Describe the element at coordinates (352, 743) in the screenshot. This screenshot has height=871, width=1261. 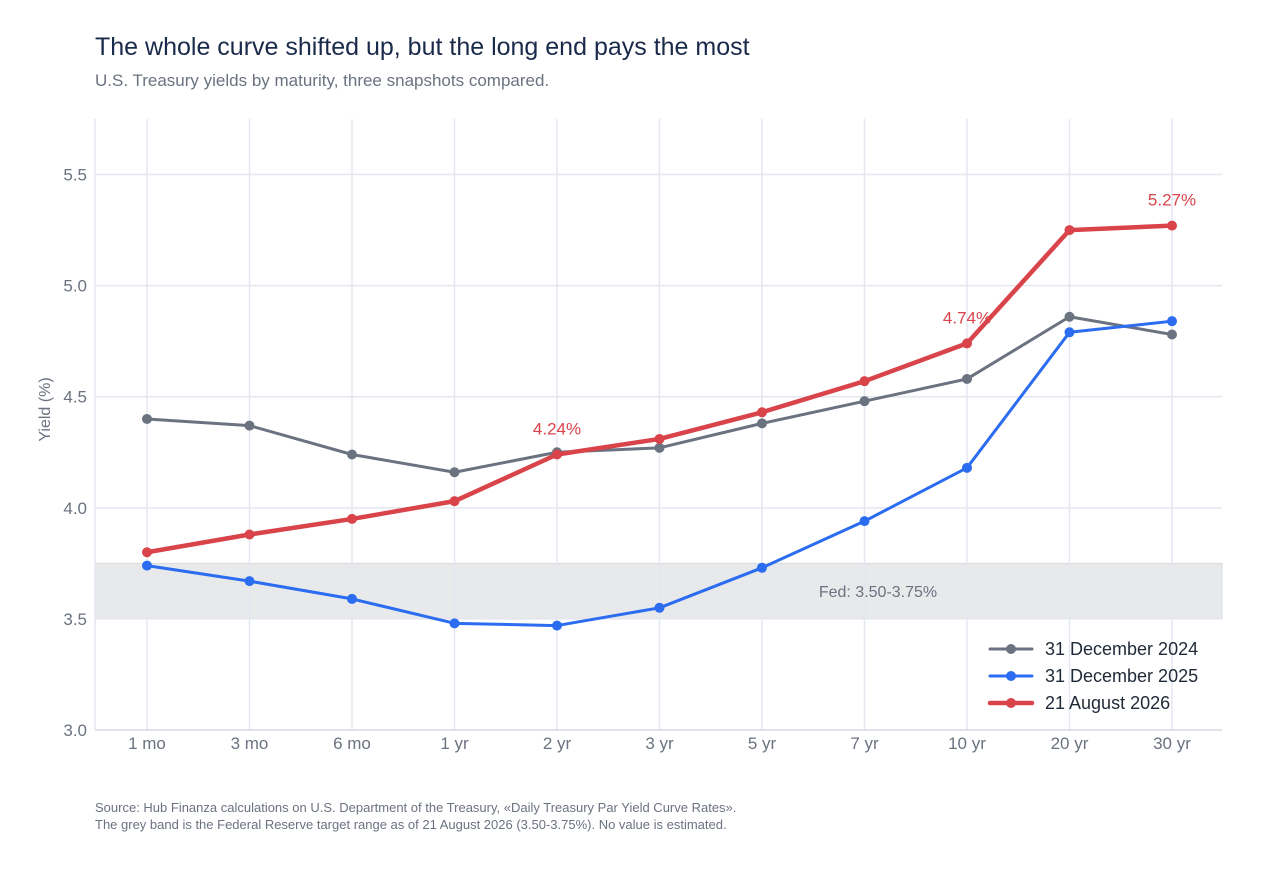
I see `x-tick-label: 6 mo` at that location.